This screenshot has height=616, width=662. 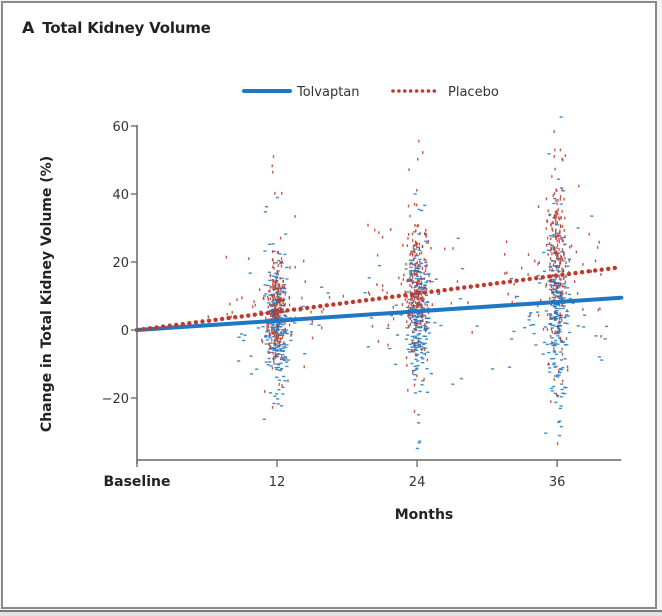 I want to click on y-tick-label: 20, so click(x=120, y=263).